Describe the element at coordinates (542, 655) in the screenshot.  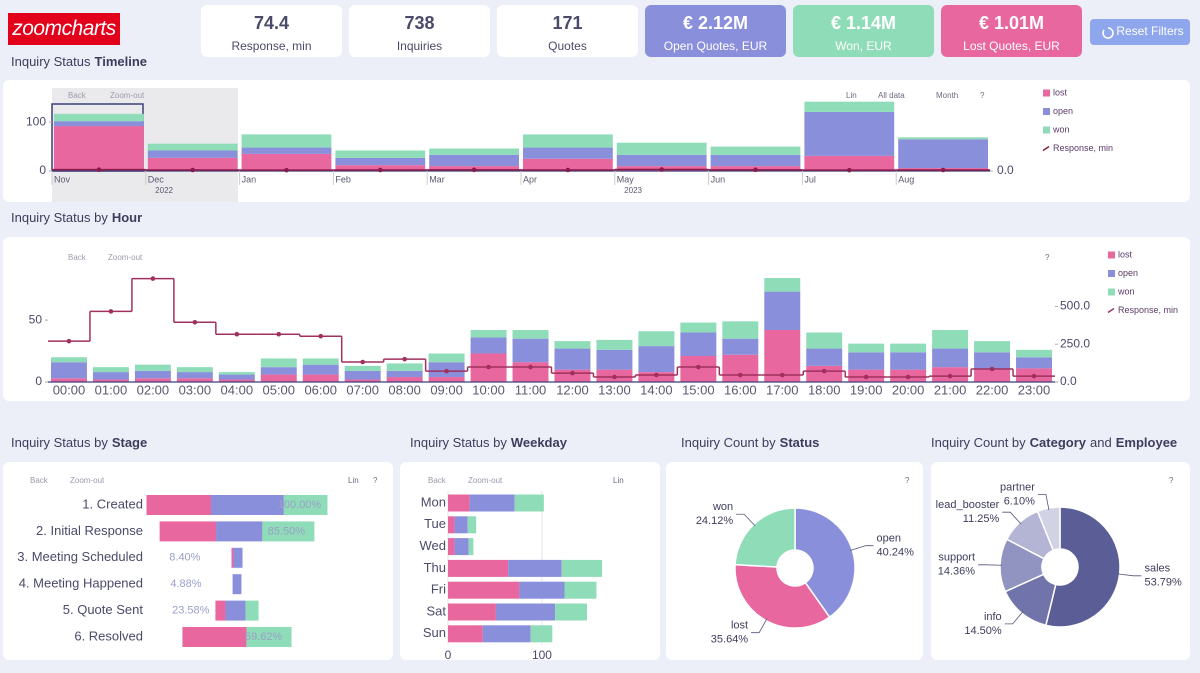
I see `x-tick-label: 100` at that location.